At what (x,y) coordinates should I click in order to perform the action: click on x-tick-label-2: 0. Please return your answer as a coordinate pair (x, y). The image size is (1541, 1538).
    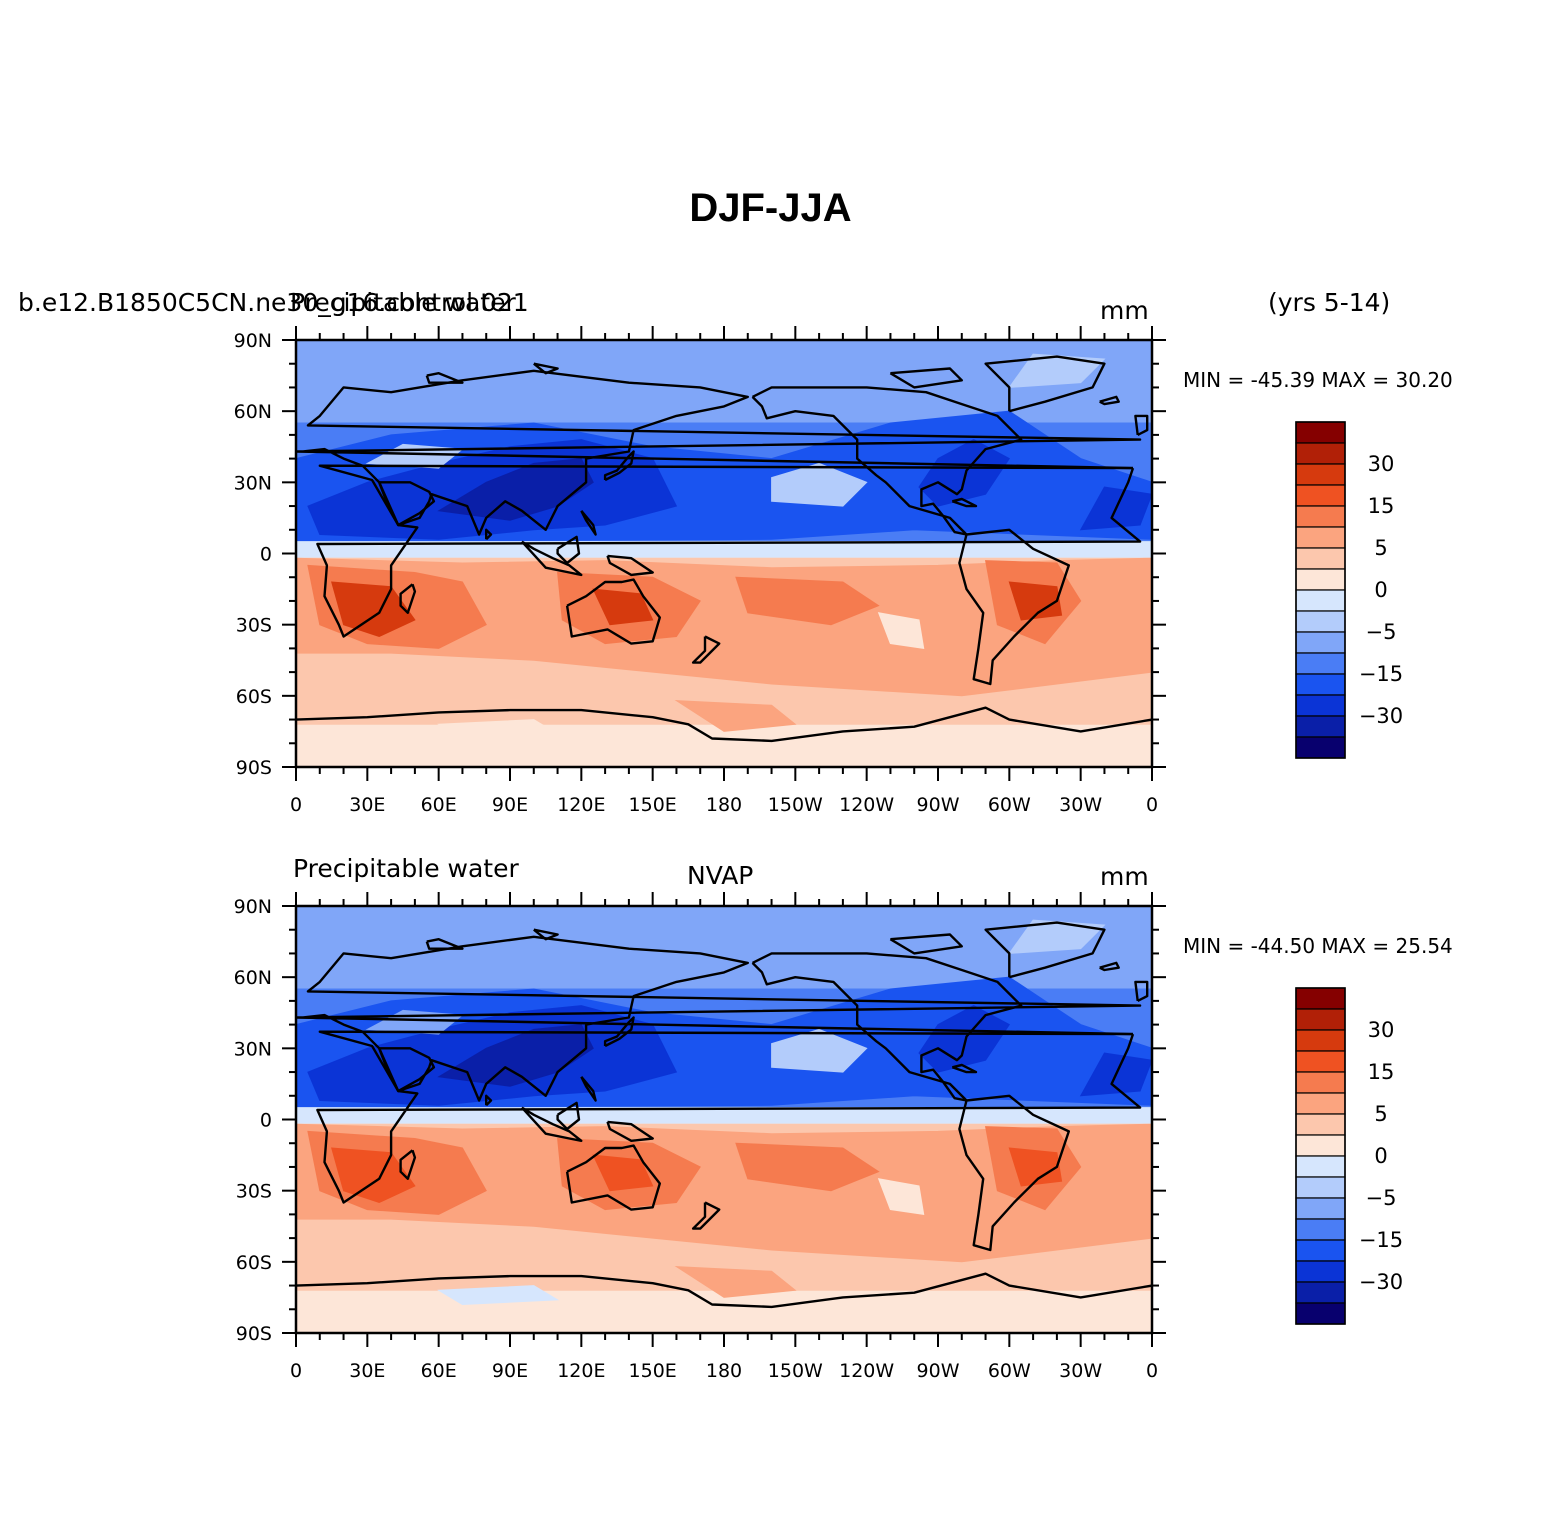
    Looking at the image, I should click on (1152, 1371).